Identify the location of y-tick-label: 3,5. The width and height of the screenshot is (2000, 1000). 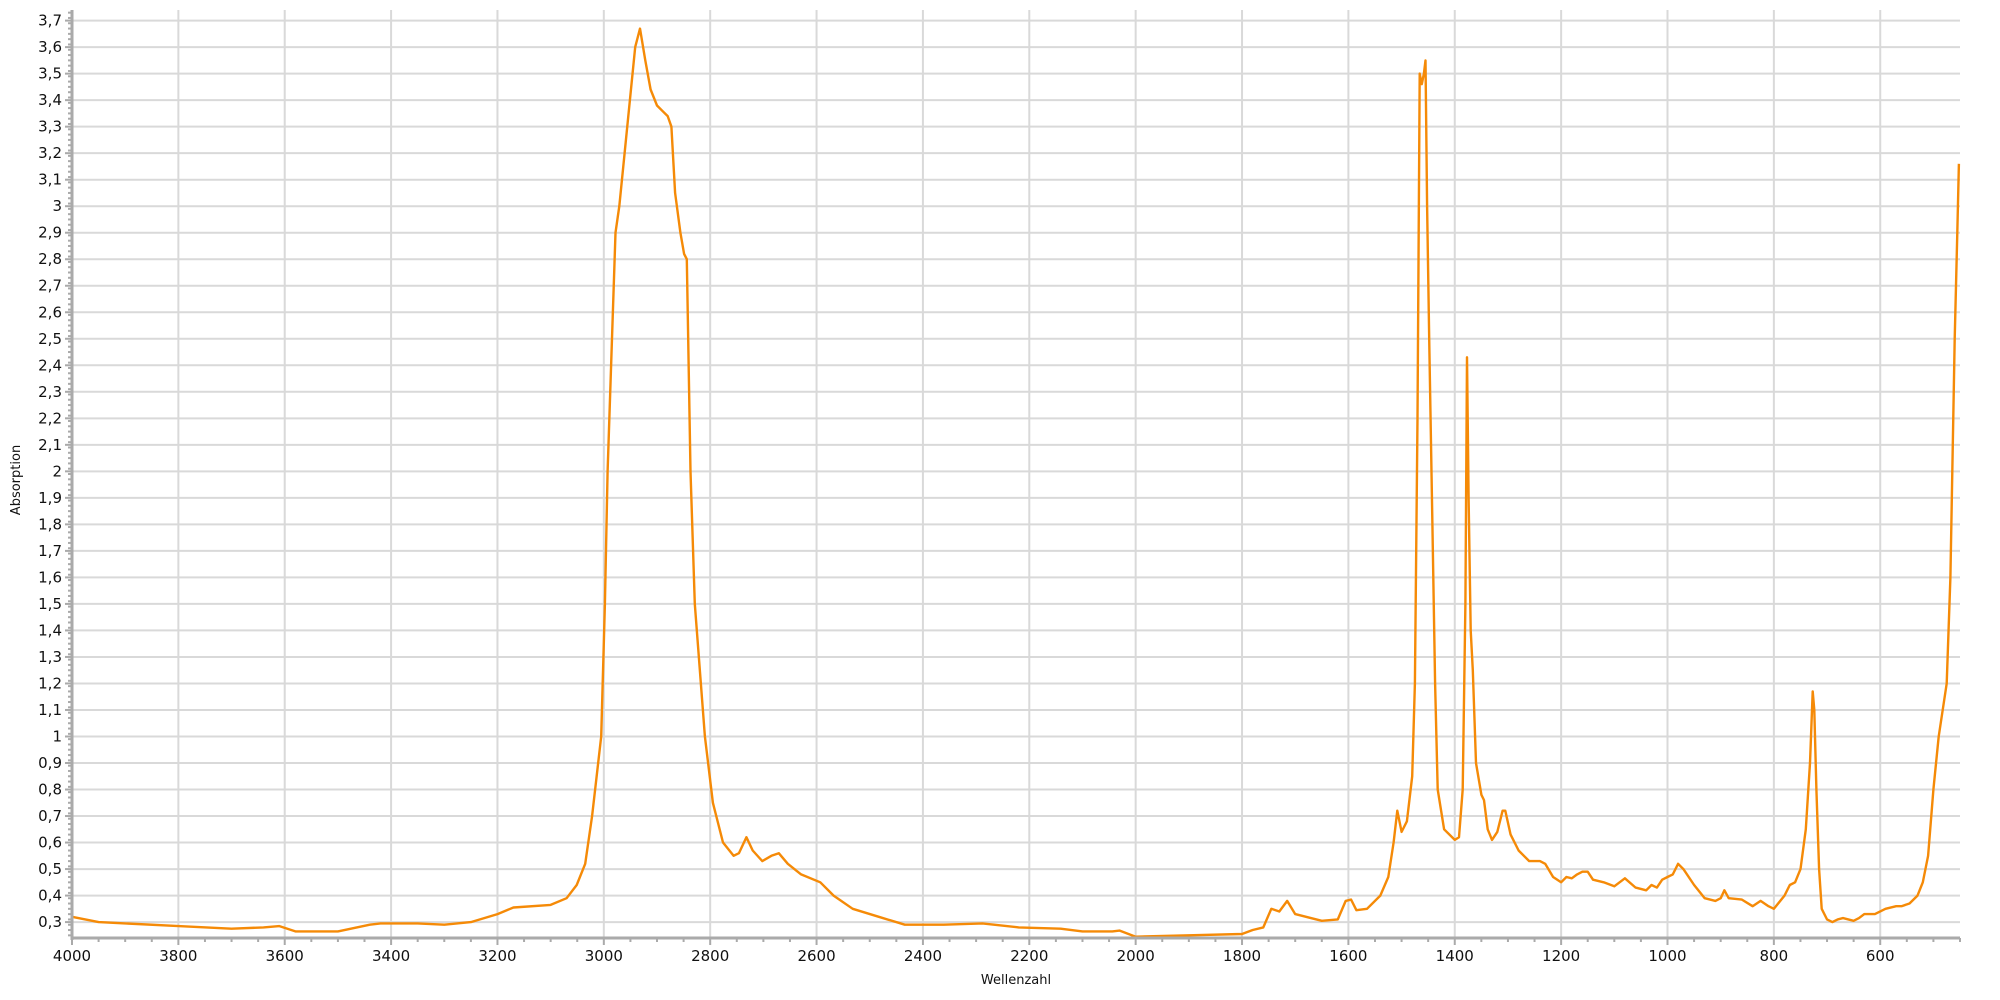
(50, 74).